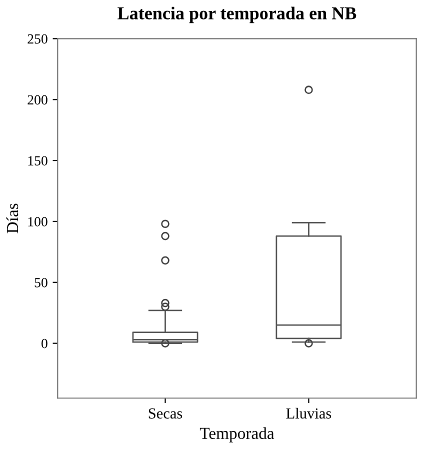 The height and width of the screenshot is (455, 427). I want to click on x-axis-title: Temporada, so click(237, 434).